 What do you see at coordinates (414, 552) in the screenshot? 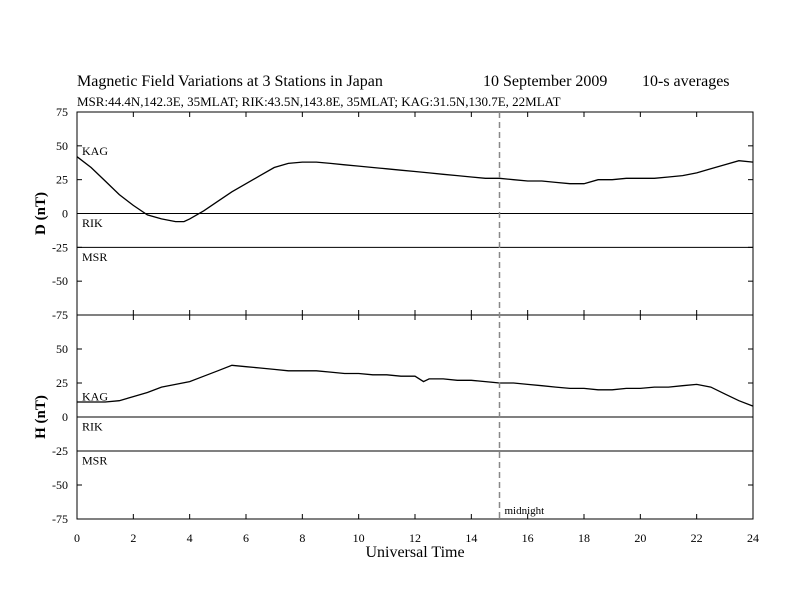
I see `x-axis-label: Universal Time` at bounding box center [414, 552].